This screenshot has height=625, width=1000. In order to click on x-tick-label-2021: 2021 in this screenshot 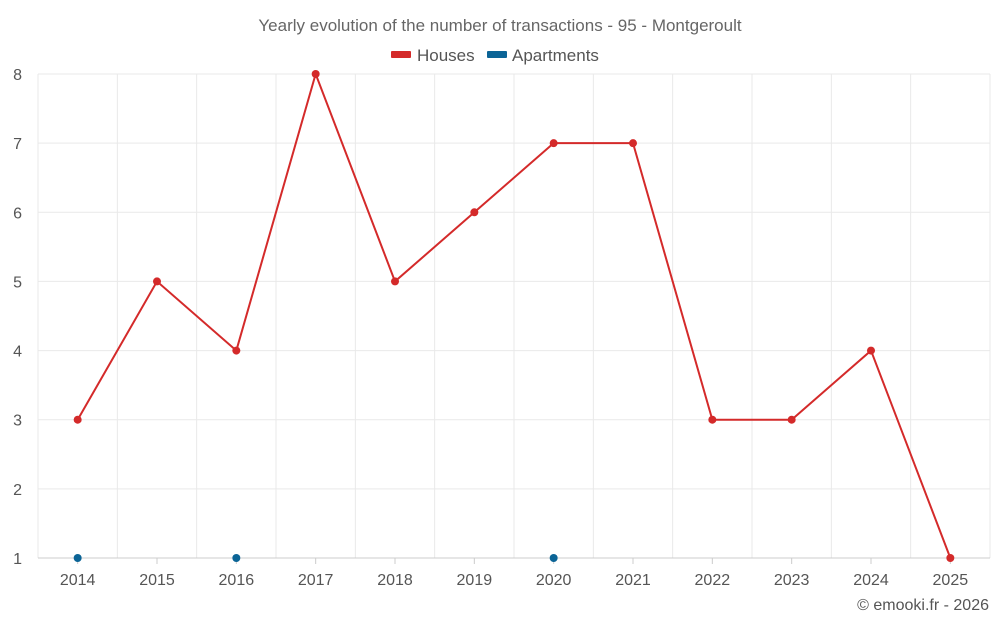, I will do `click(633, 580)`.